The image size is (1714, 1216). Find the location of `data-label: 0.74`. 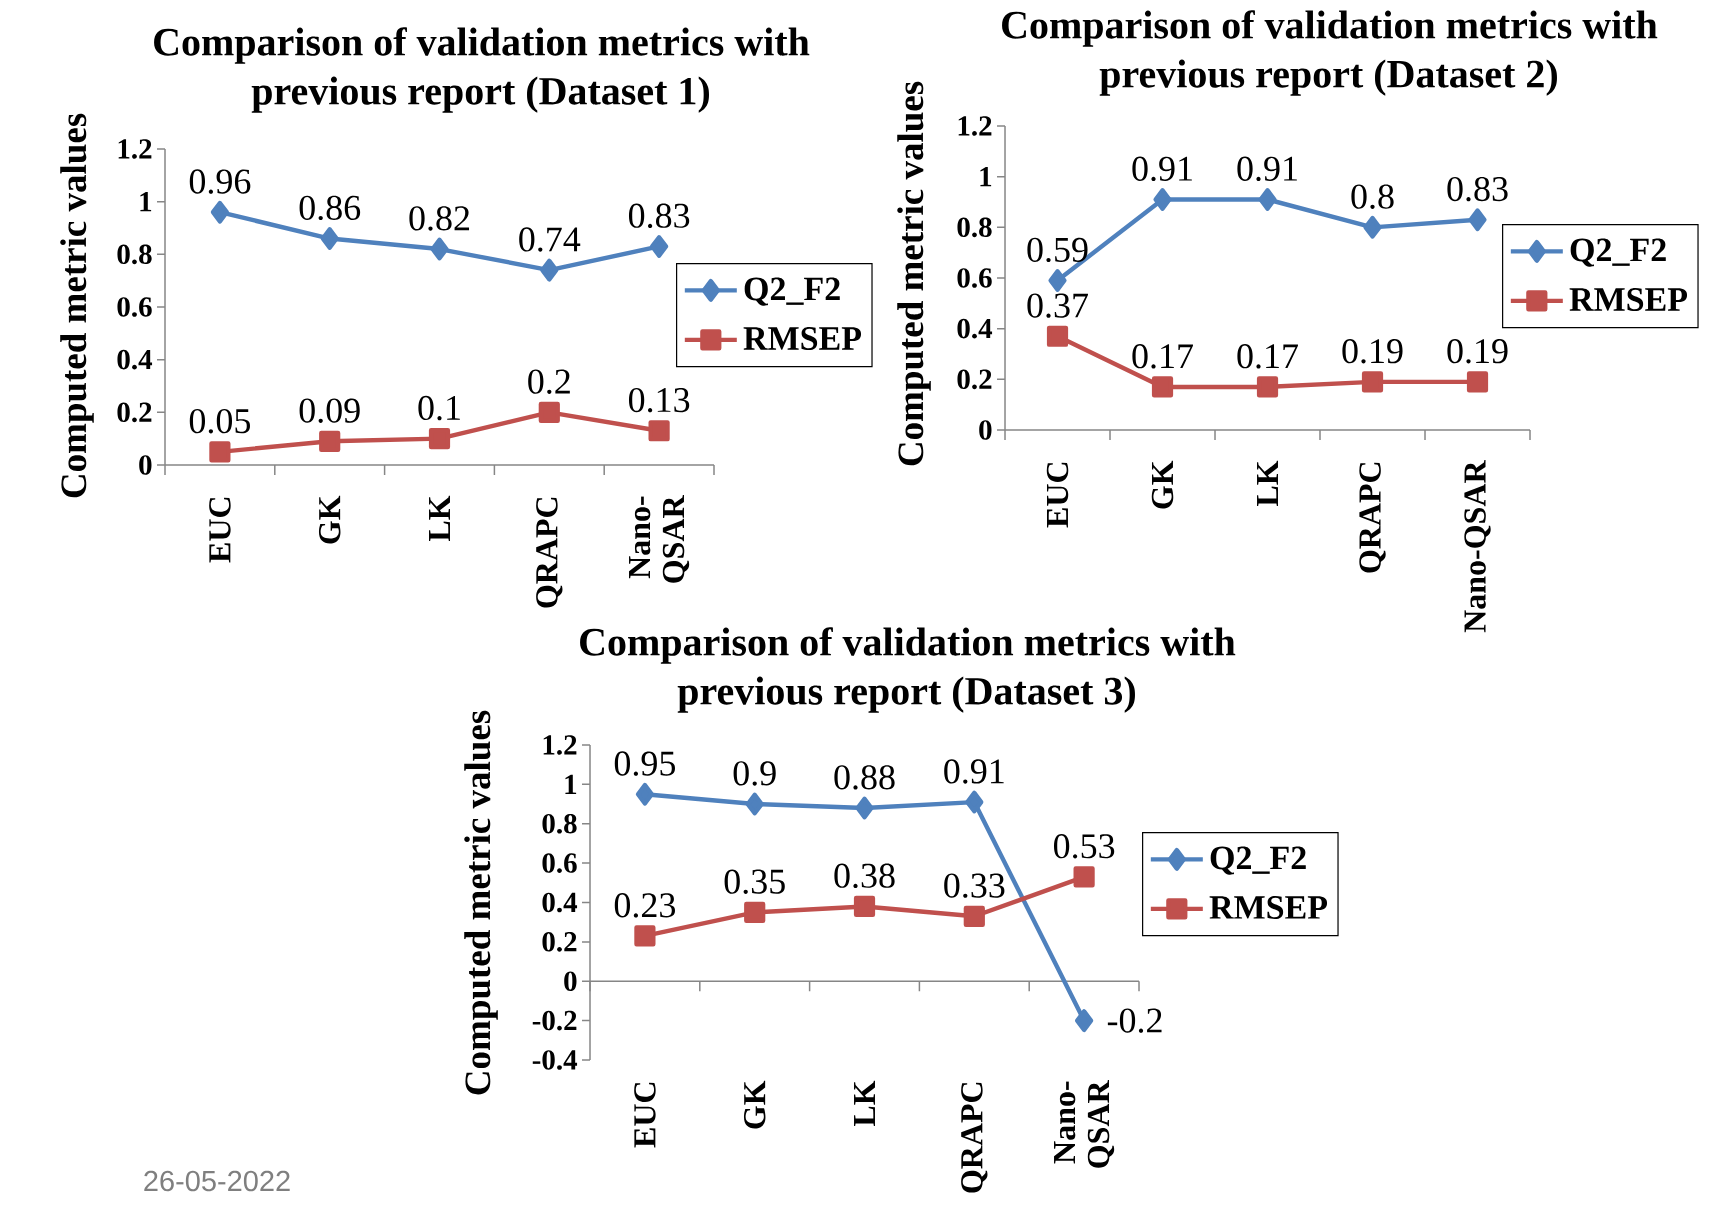

data-label: 0.74 is located at coordinates (550, 239).